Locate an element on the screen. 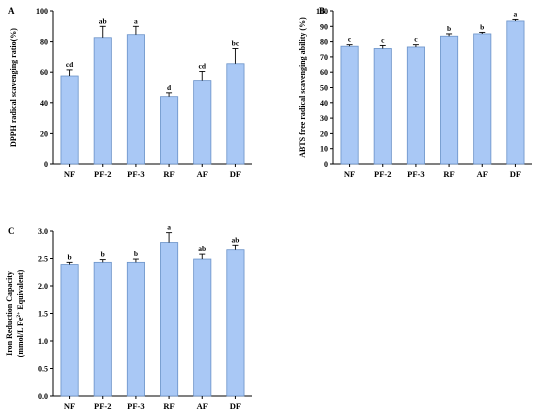 This screenshot has width=550, height=411. y-axis-label-superscript: 2+ is located at coordinates (19, 315).